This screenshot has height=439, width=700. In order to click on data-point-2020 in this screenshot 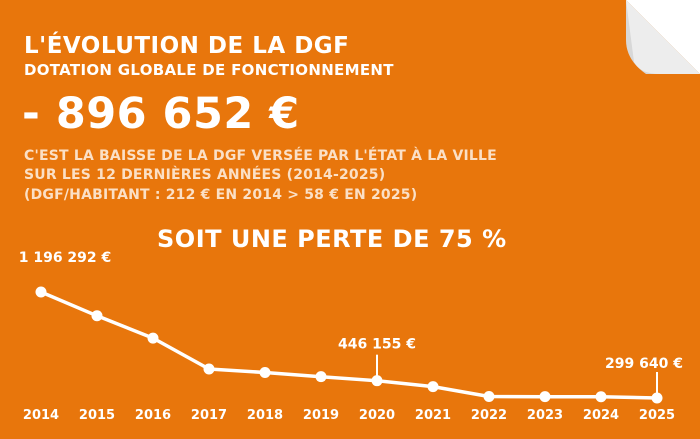, I will do `click(377, 381)`.